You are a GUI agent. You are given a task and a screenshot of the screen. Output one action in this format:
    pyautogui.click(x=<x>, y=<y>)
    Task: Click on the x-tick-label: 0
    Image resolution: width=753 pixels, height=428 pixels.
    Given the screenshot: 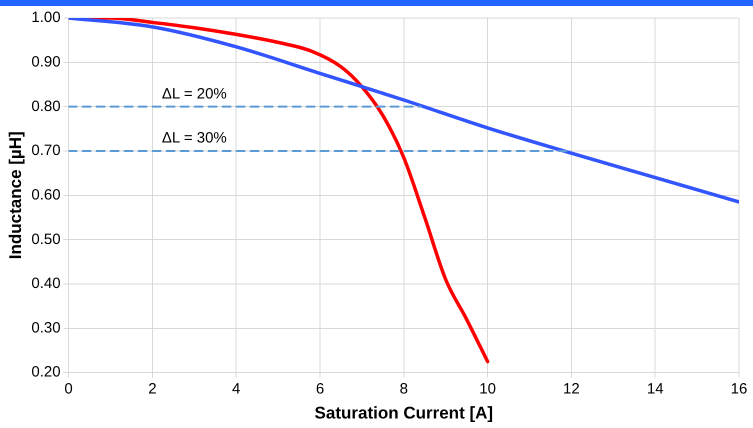 What is the action you would take?
    pyautogui.click(x=68, y=389)
    